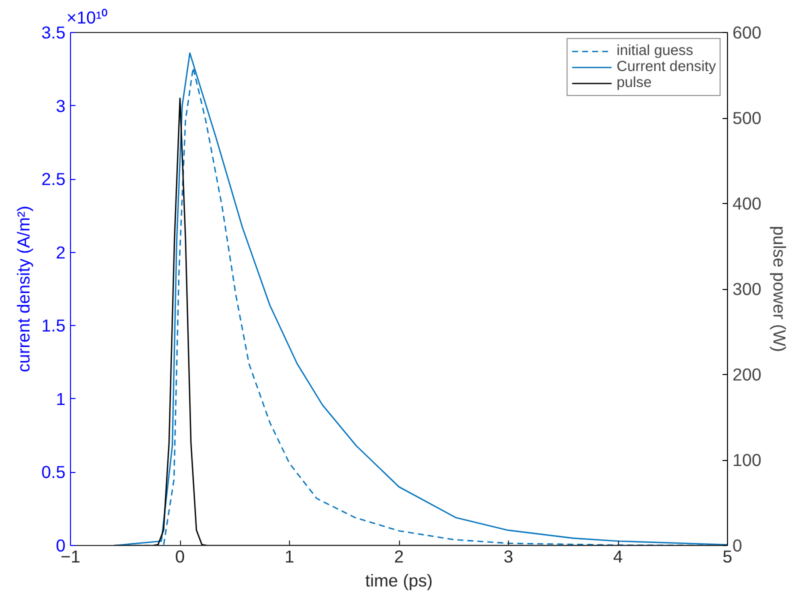 The image size is (807, 600). Describe the element at coordinates (53, 32) in the screenshot. I see `y-tick-label: 3.5` at that location.